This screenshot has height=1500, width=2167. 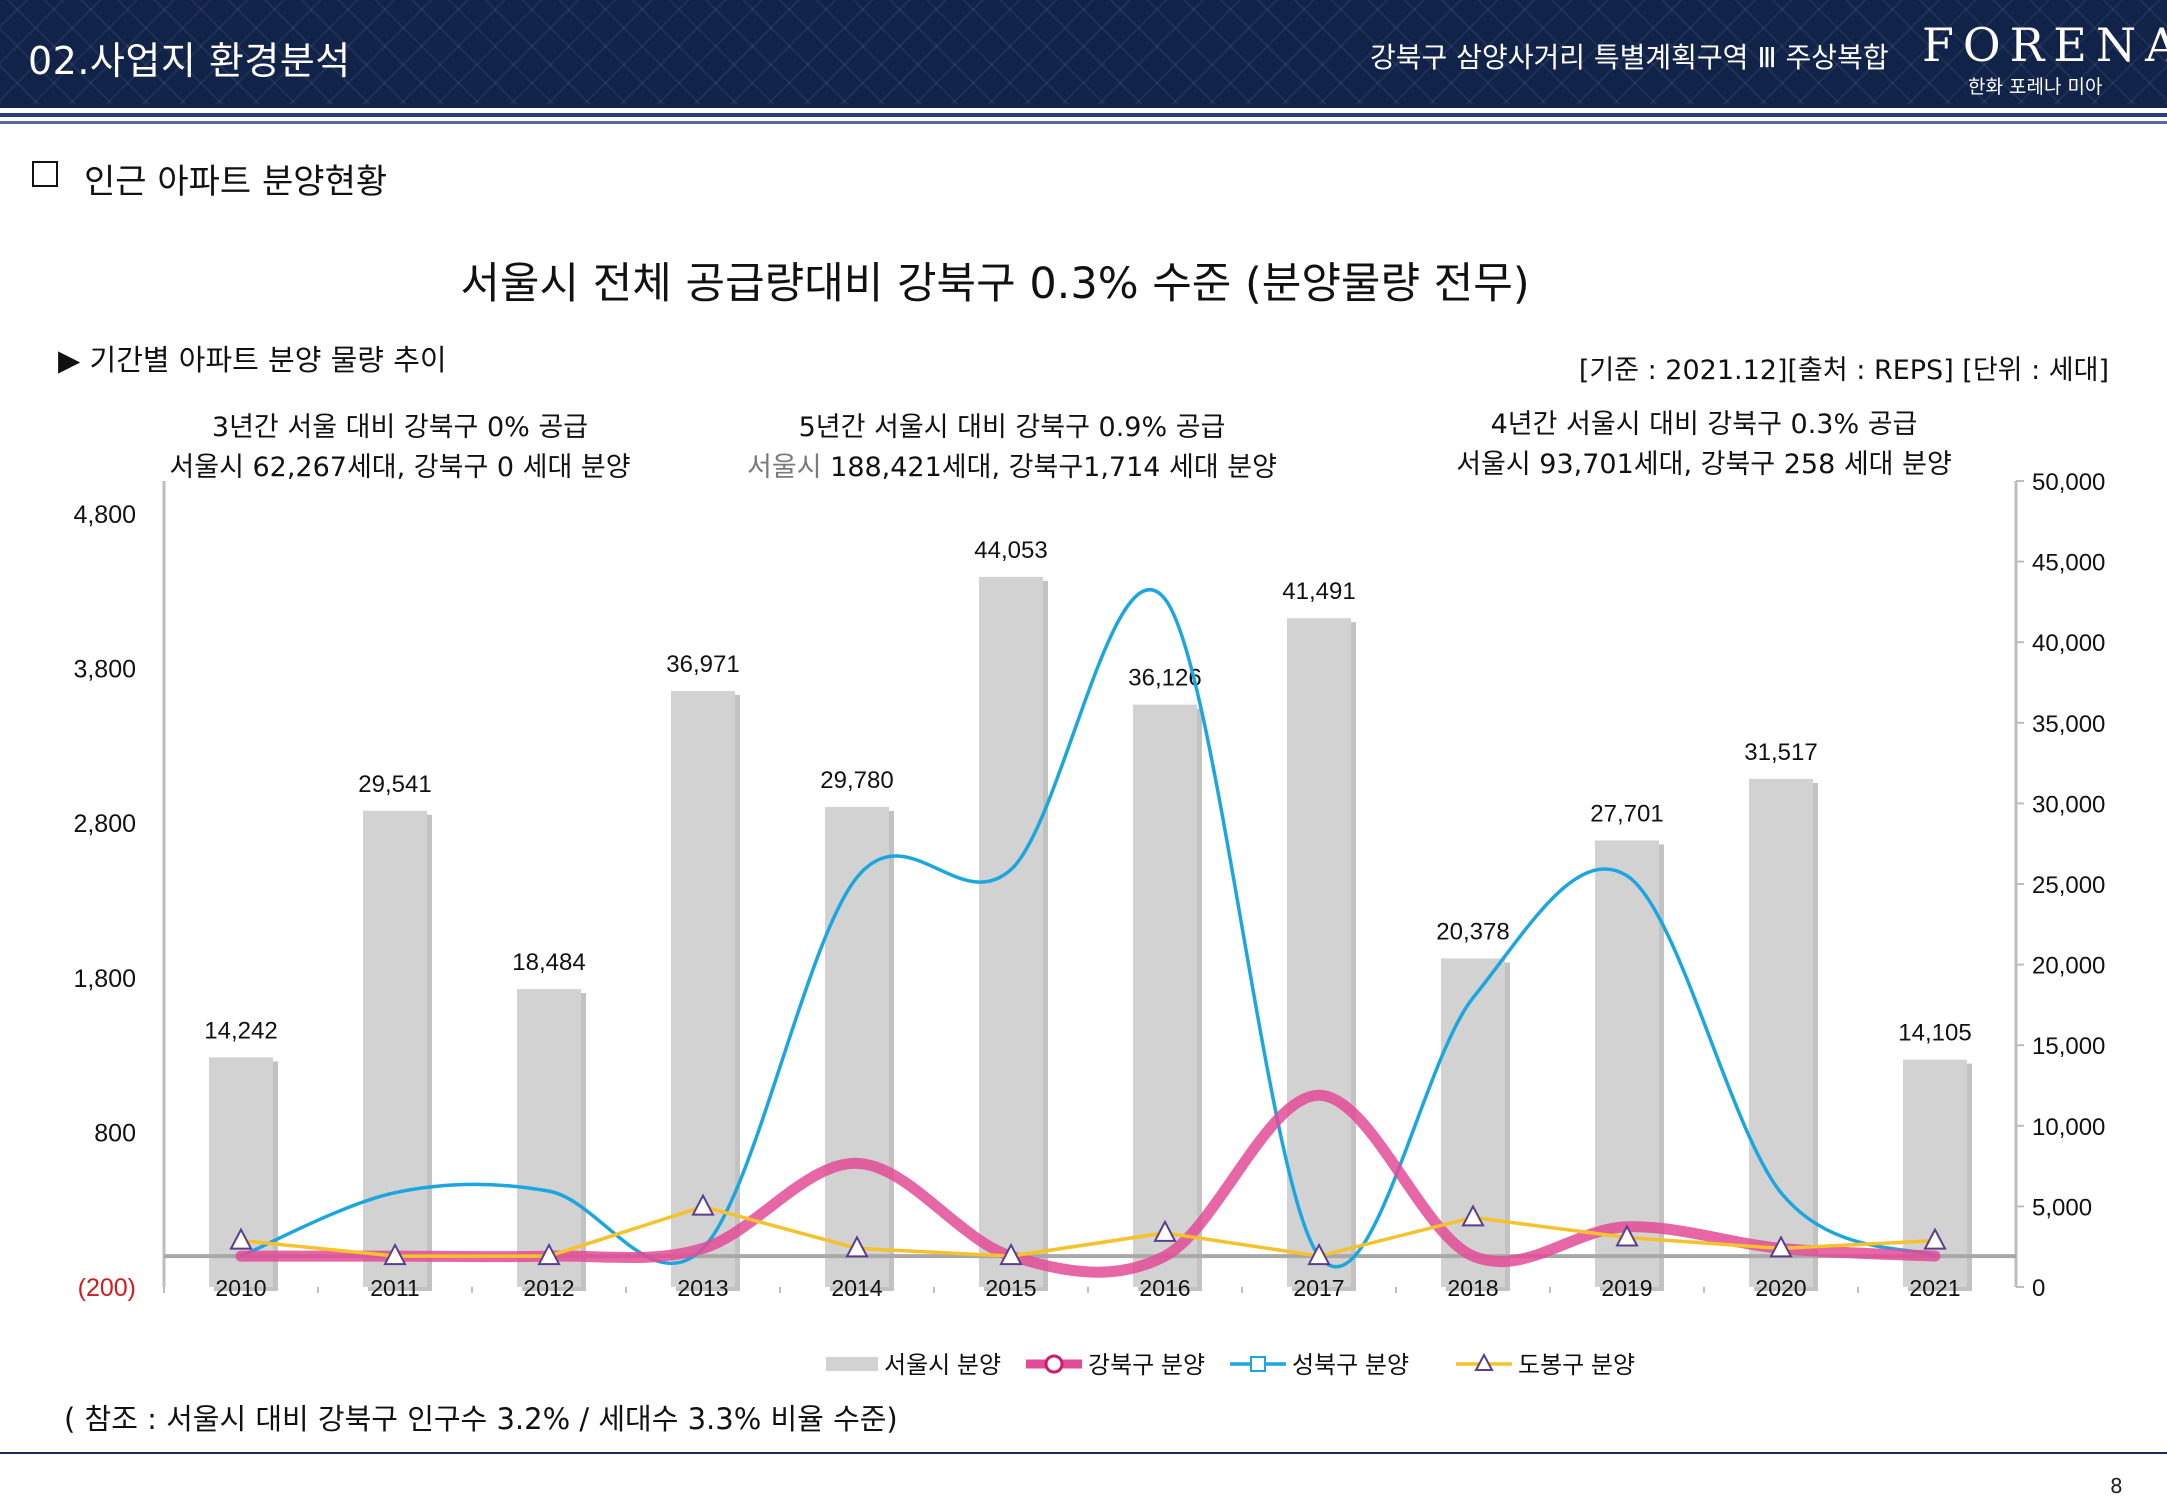 I want to click on bar-value-label: 27,701, so click(x=1626, y=813).